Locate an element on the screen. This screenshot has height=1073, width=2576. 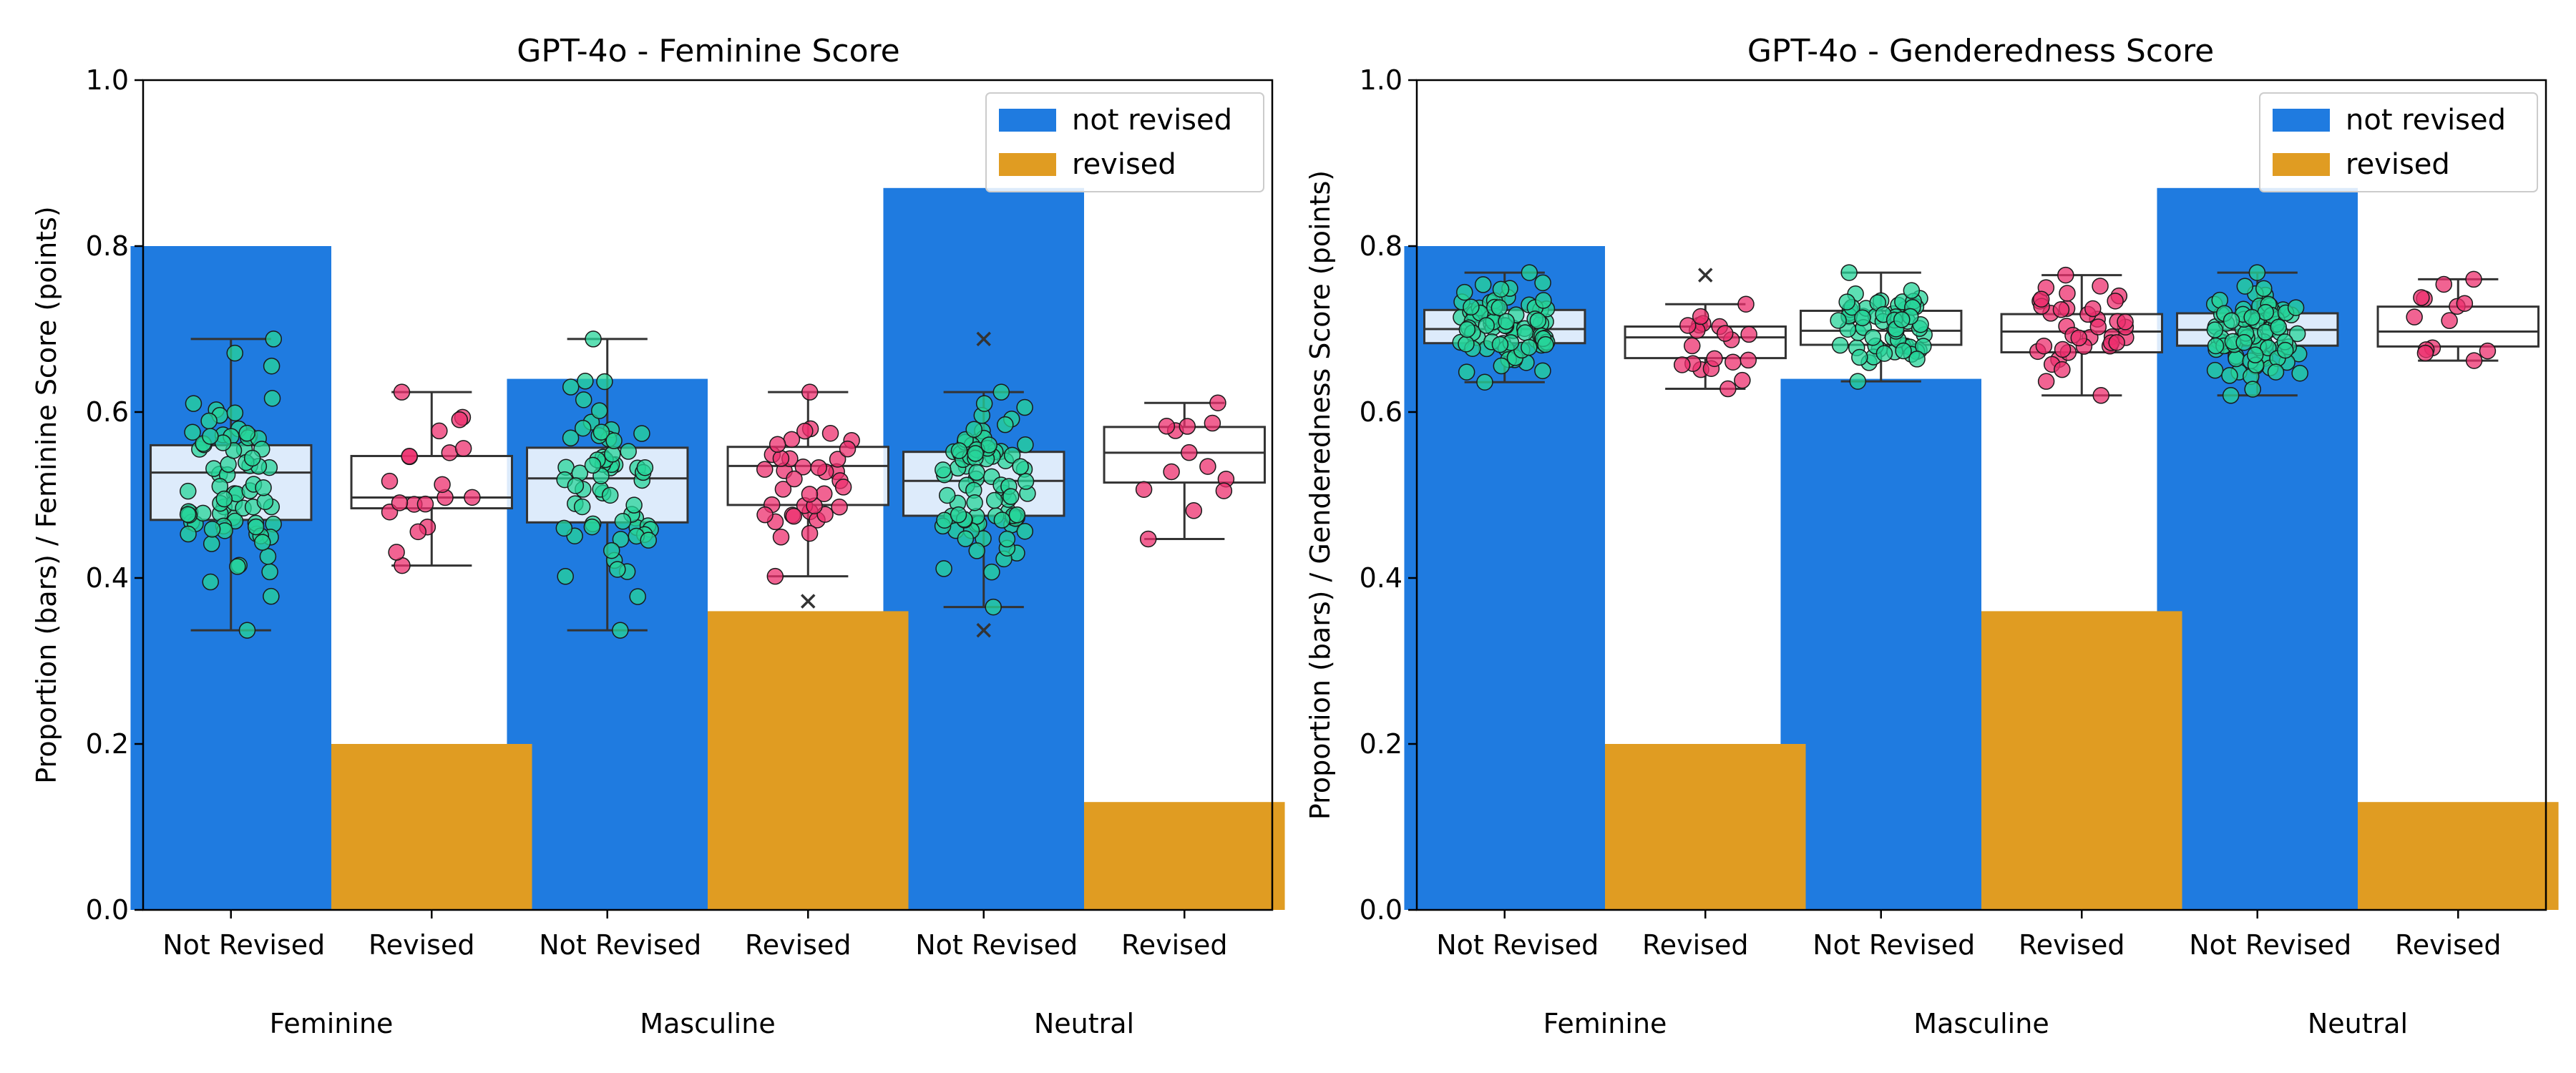
points-neutral-revised is located at coordinates (2451, 319).